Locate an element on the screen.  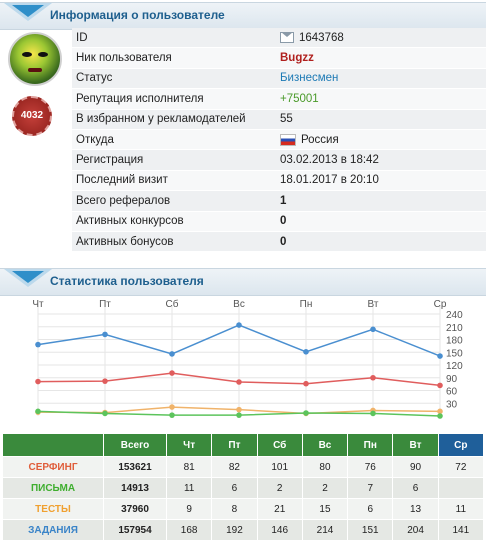
stats-total: 37960 is located at coordinates (135, 509).